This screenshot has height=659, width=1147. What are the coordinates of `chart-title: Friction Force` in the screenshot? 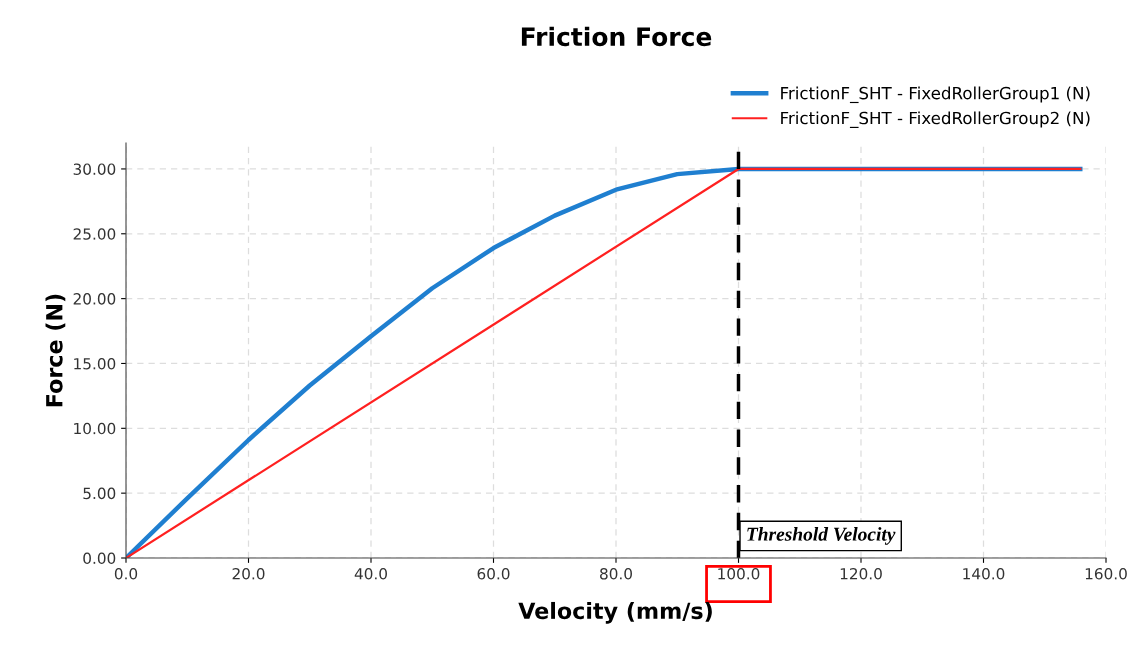 It's located at (616, 36).